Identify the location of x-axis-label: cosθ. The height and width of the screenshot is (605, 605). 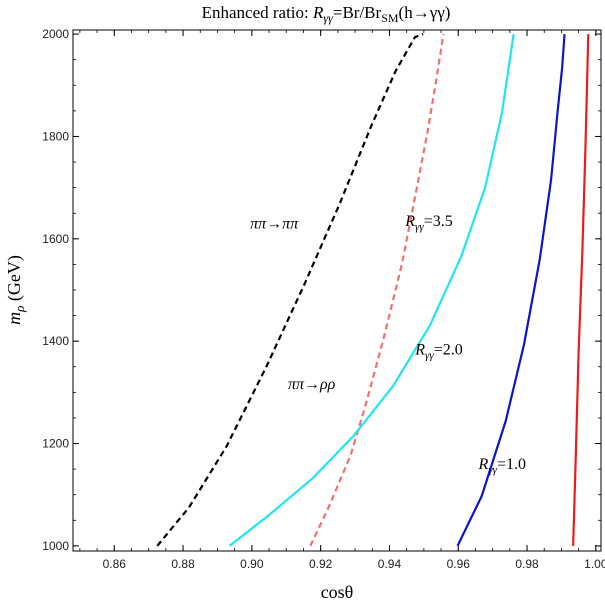
(337, 592).